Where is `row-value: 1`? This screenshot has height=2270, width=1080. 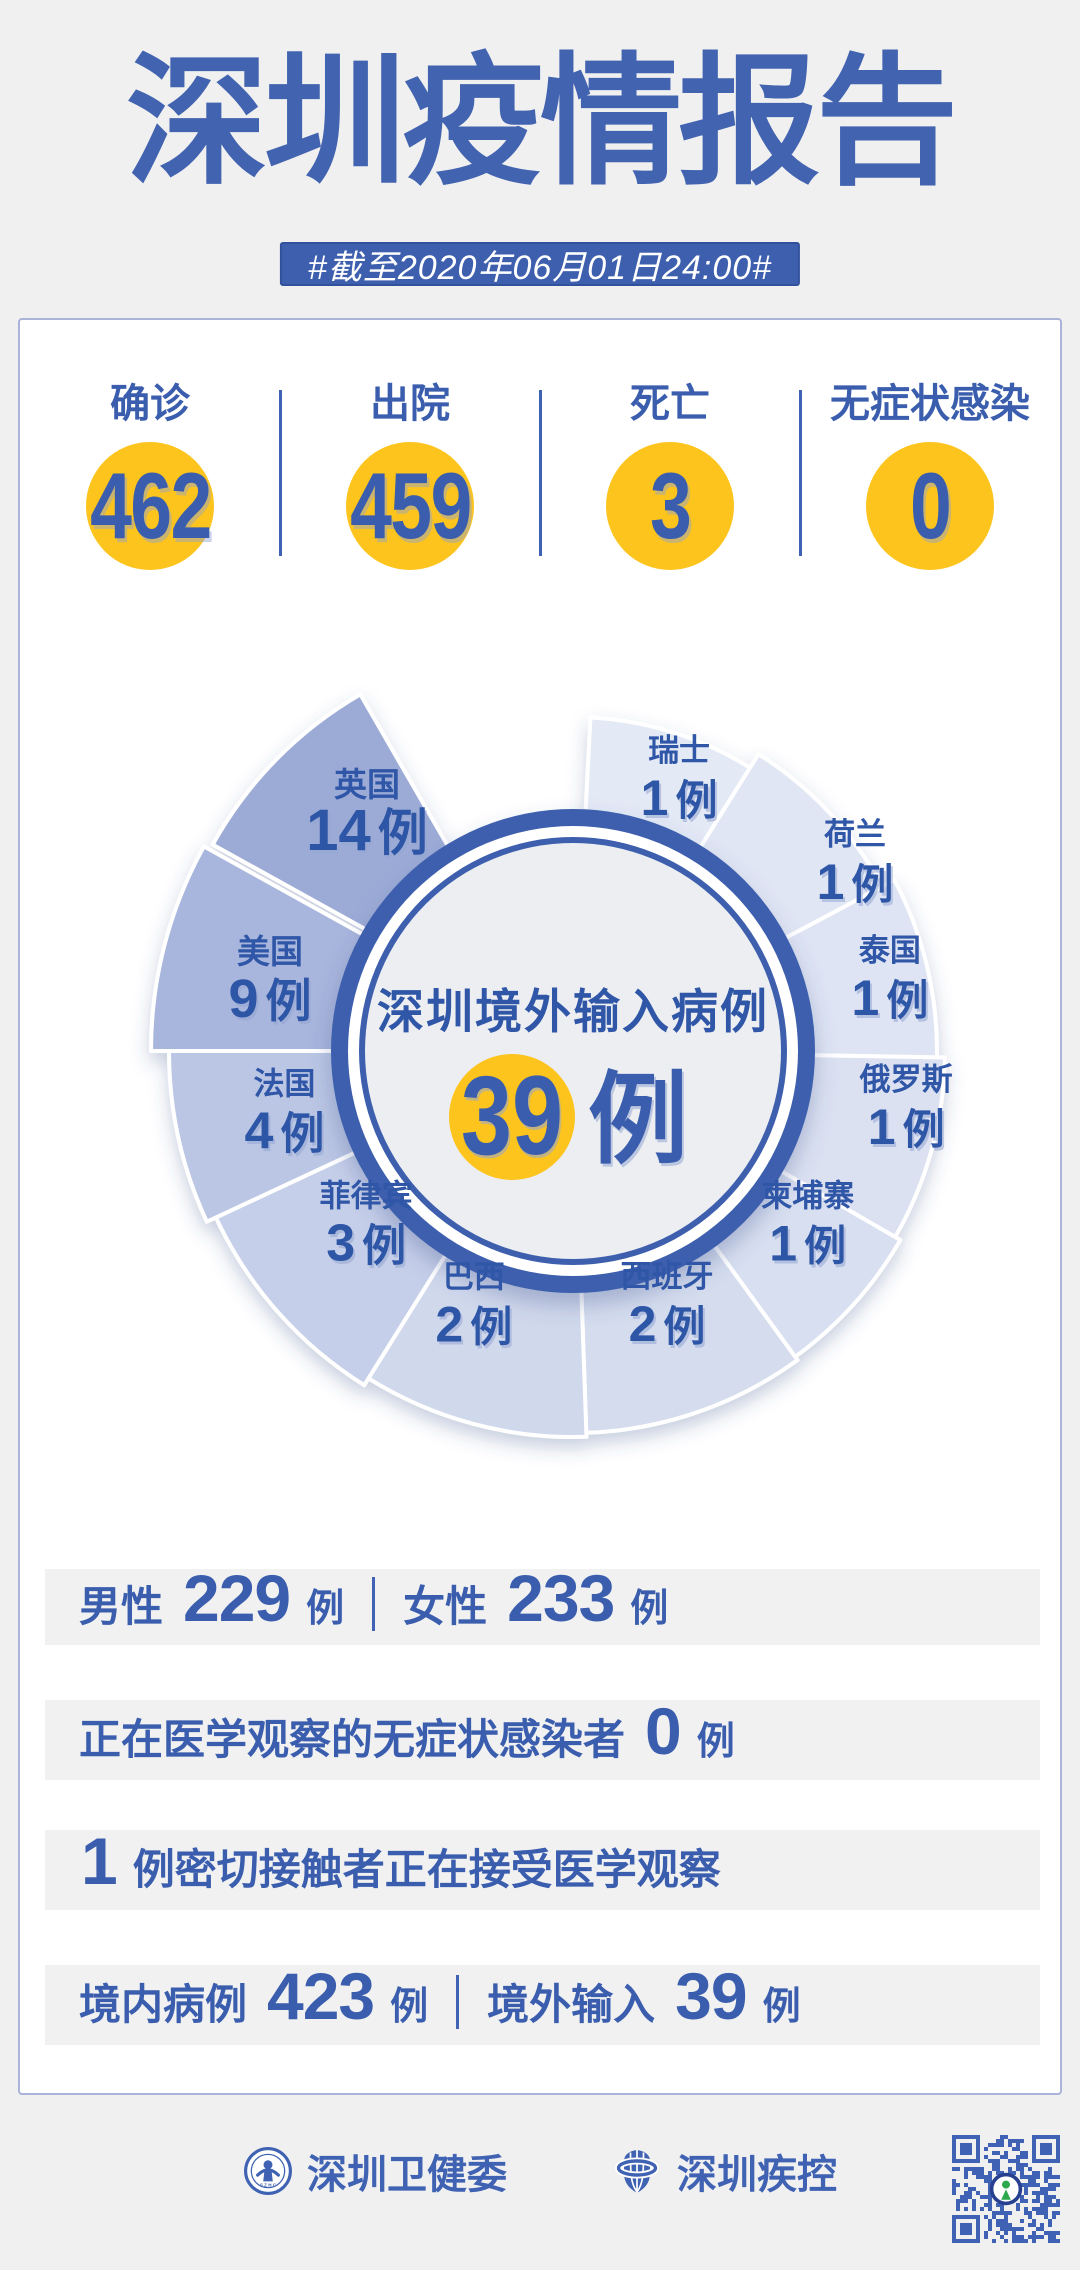
row-value: 1 is located at coordinates (99, 1861).